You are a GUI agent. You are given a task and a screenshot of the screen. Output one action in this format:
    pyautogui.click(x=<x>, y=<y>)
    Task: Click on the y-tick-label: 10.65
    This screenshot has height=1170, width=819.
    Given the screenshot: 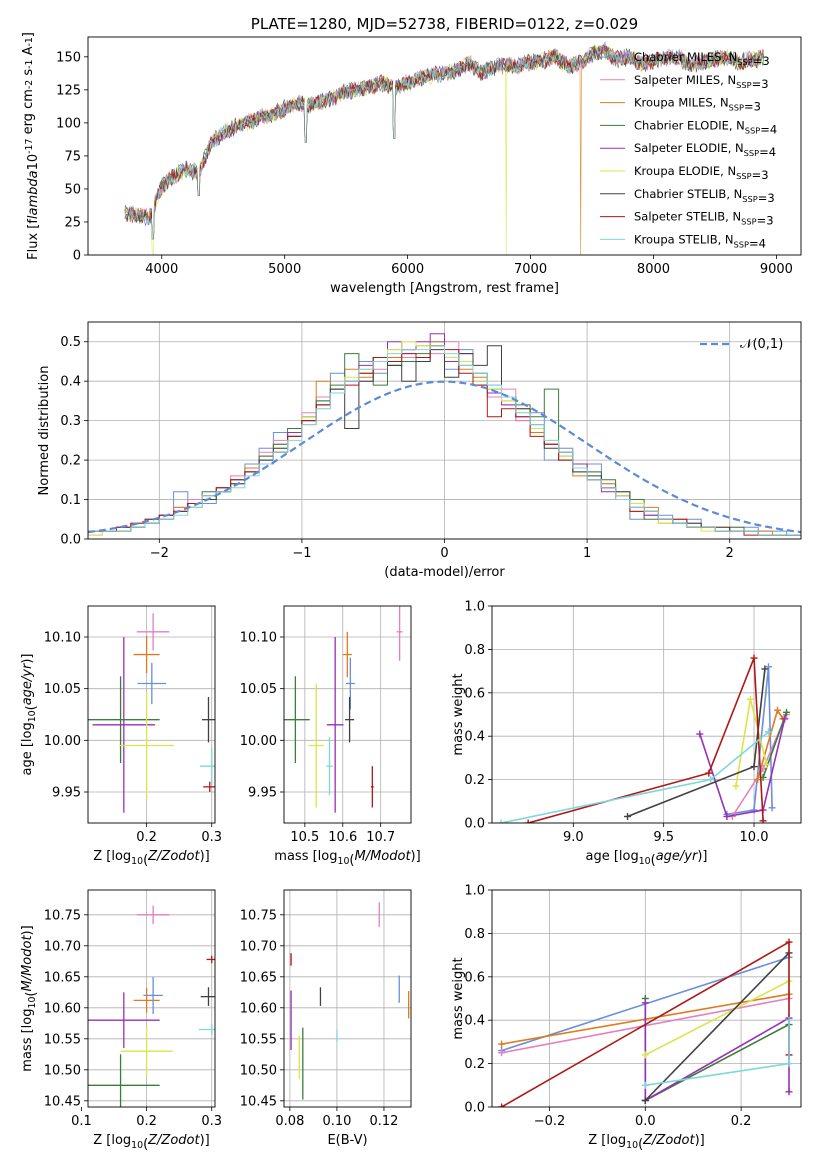 What is the action you would take?
    pyautogui.click(x=258, y=977)
    